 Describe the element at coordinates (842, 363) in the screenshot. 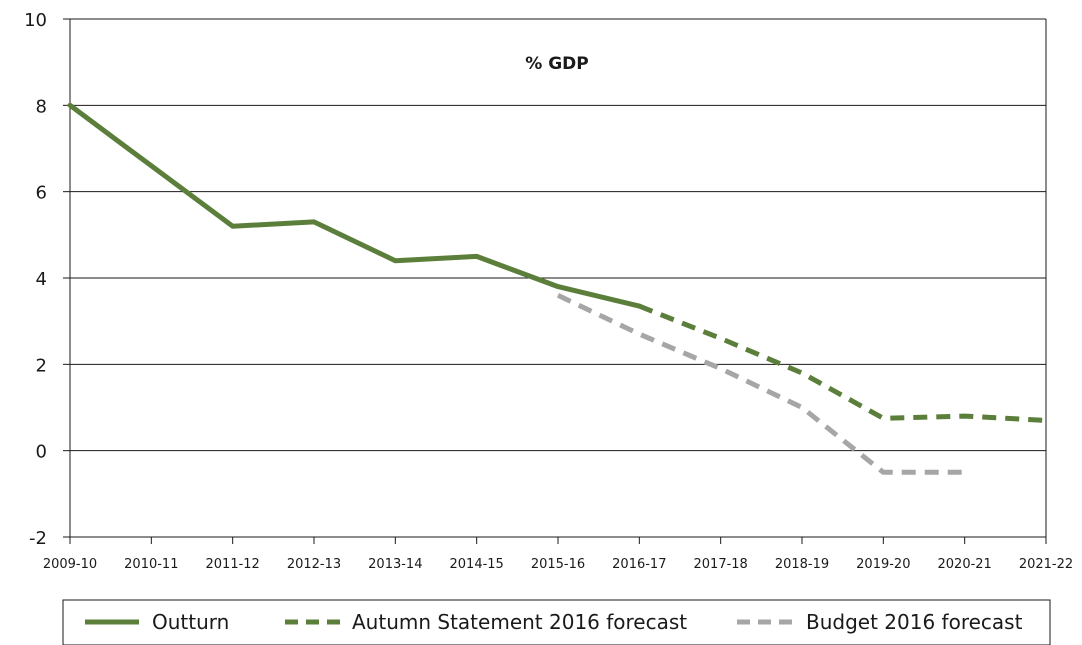

I see `series-line-autumn-statement-2016-forecast` at that location.